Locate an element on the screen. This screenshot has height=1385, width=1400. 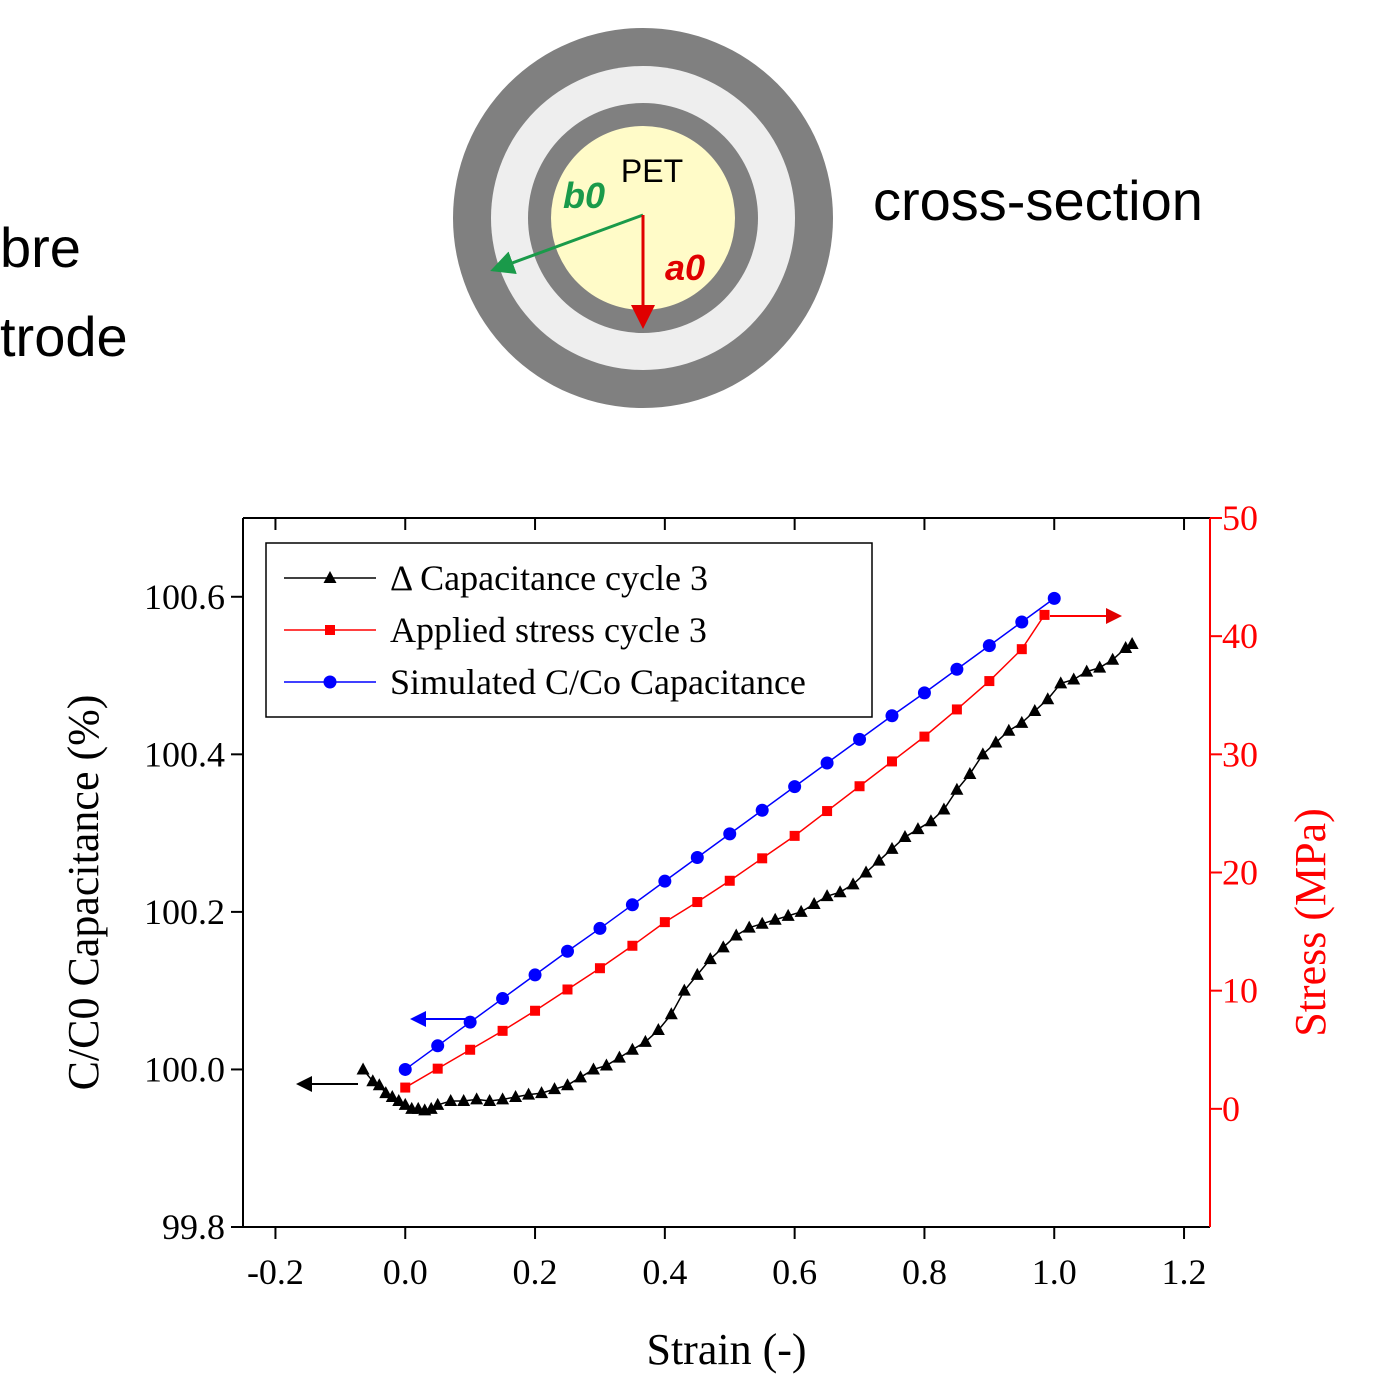
x-tick-label: 0.6 is located at coordinates (794, 1272).